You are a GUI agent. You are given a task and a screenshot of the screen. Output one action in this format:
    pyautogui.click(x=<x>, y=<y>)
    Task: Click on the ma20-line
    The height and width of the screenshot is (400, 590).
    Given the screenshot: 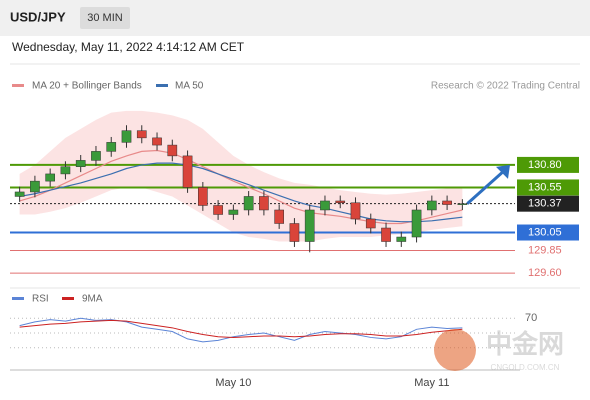 What is the action you would take?
    pyautogui.click(x=241, y=187)
    